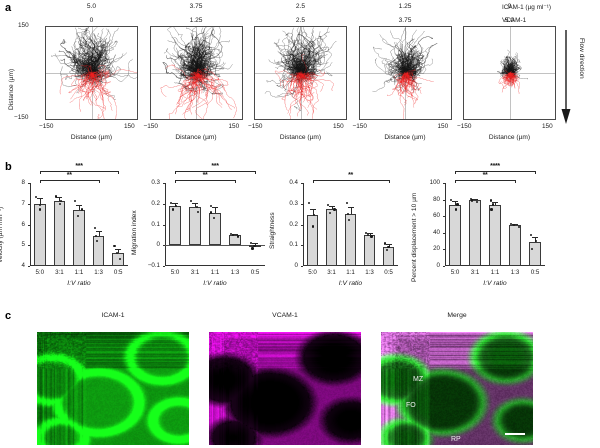 This screenshot has width=600, height=448. Describe the element at coordinates (46, 126) in the screenshot. I see `panel-a-xtick-left-0: −150` at that location.